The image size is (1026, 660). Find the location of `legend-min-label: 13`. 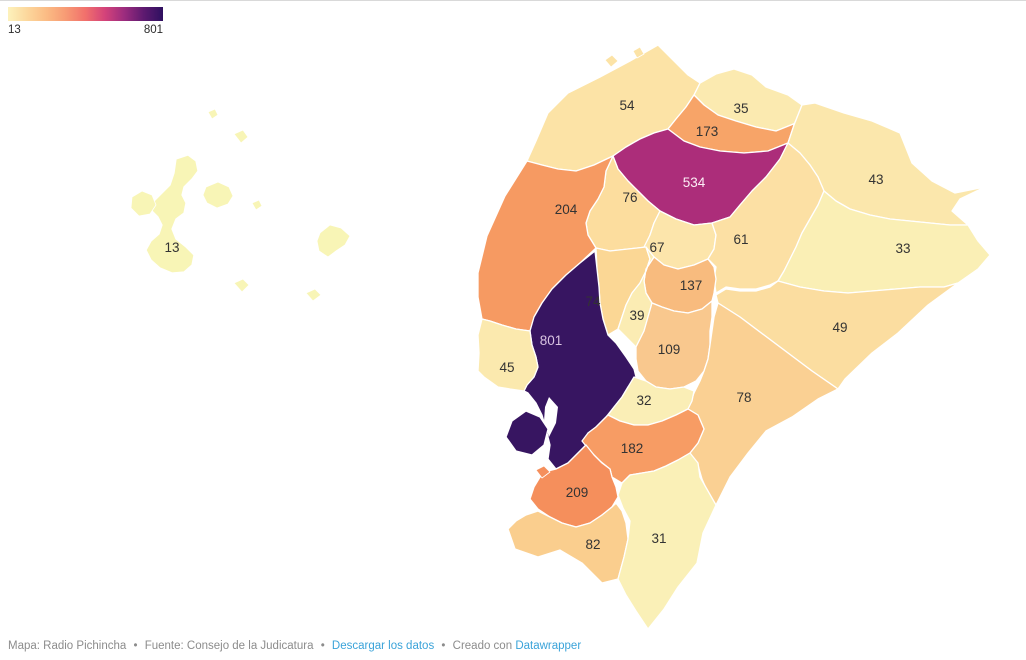

legend-min-label: 13 is located at coordinates (14, 30).